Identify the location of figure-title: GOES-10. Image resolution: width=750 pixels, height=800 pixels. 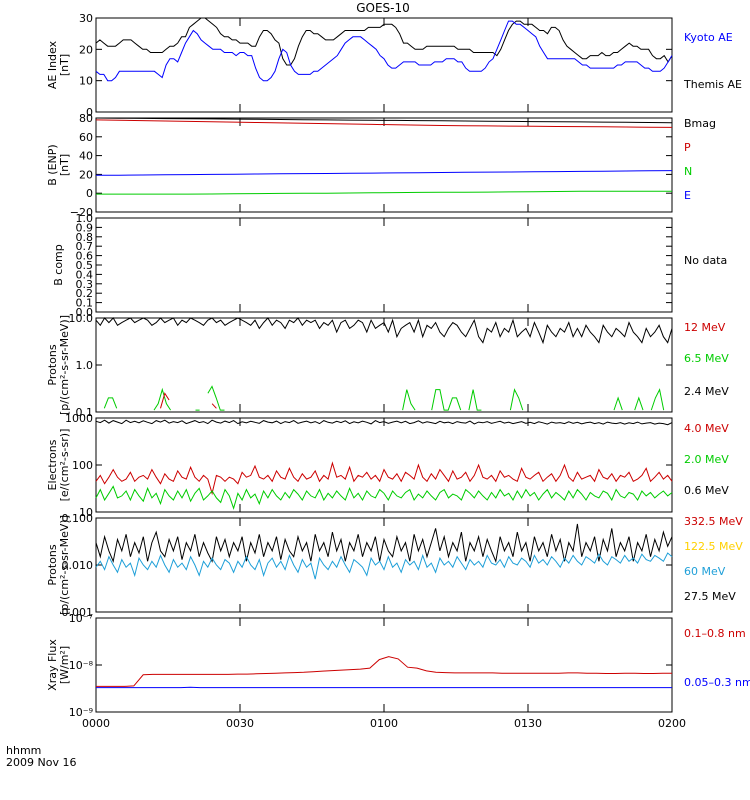
(383, 8).